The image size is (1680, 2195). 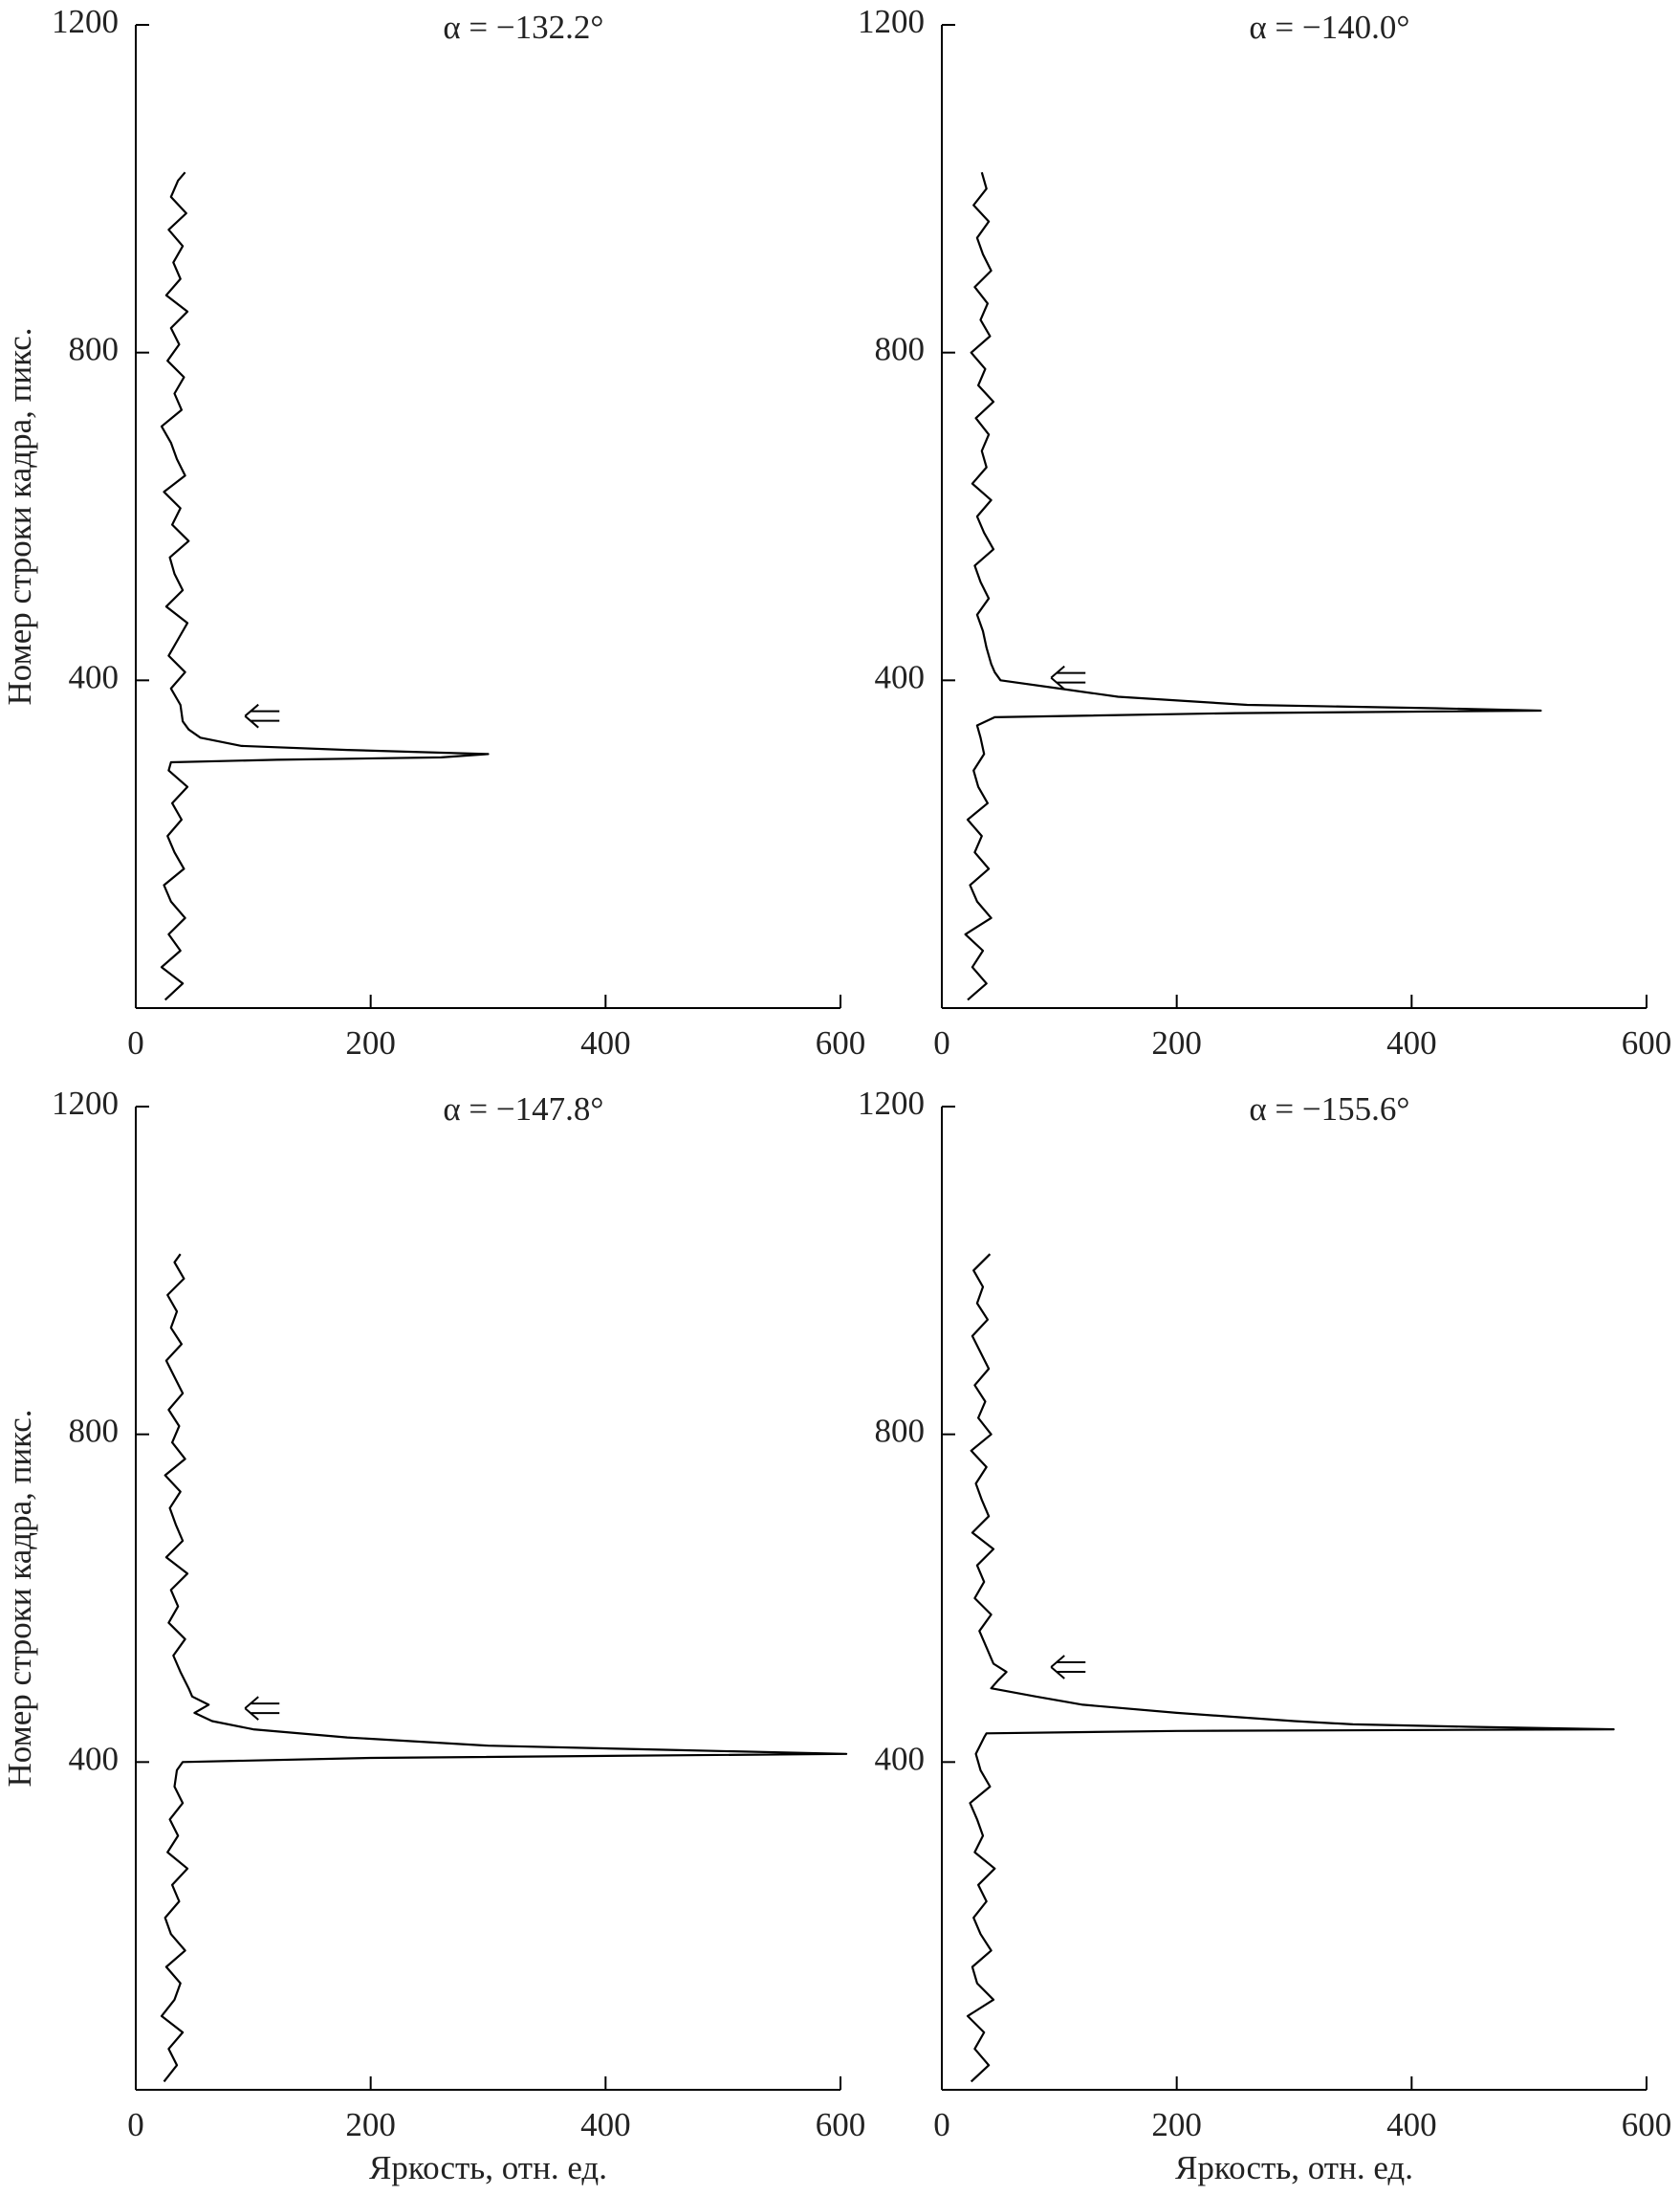 What do you see at coordinates (523, 27) in the screenshot?
I see `chart-title: α = −132.2°` at bounding box center [523, 27].